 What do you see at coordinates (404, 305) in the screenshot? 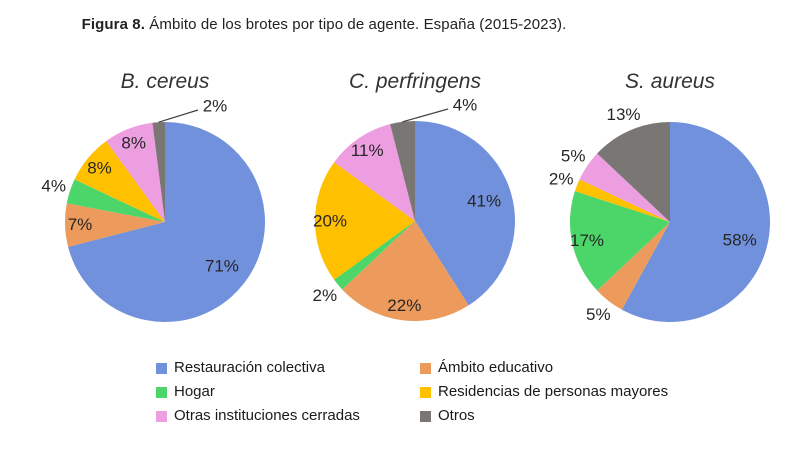
I see `pie-label: 22%` at bounding box center [404, 305].